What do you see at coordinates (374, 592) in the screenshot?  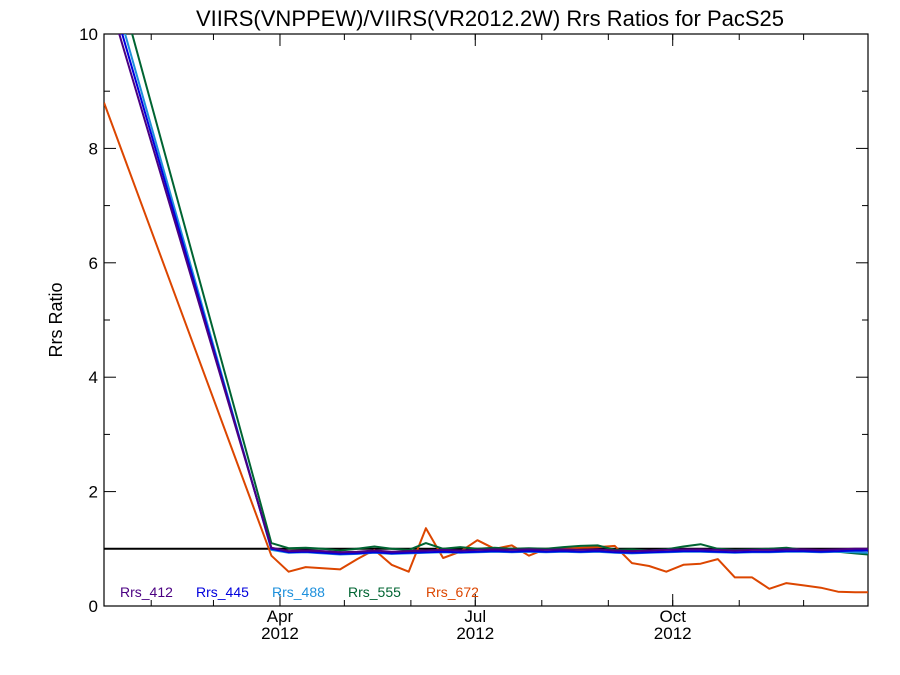 I see `legend-entry-rrs-555: Rrs_555` at bounding box center [374, 592].